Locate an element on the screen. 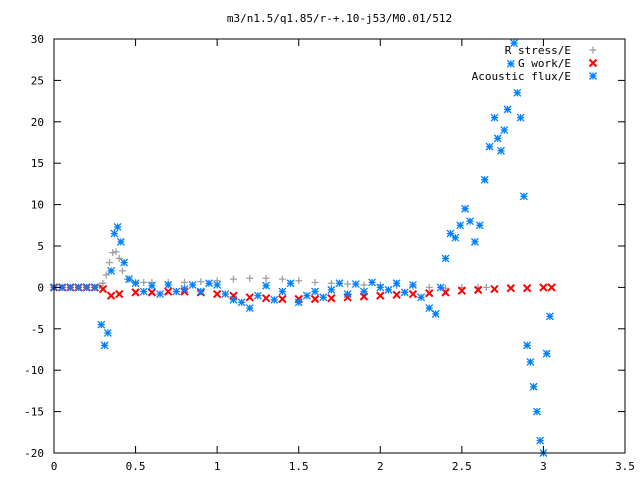  x-tick-label: 3 is located at coordinates (543, 466).